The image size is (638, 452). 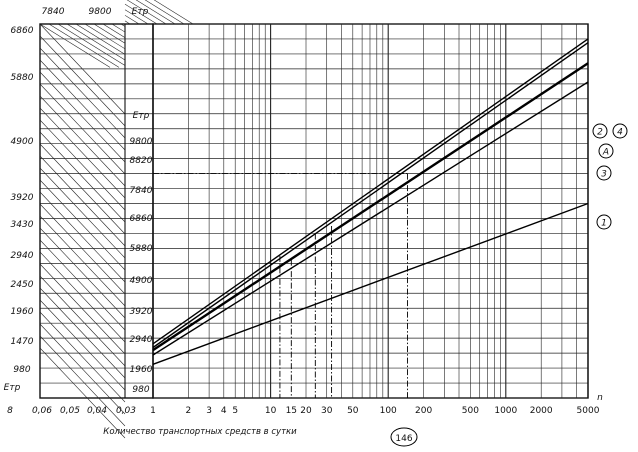 What do you see at coordinates (600, 398) in the screenshot?
I see `x-axis-end-label: n` at bounding box center [600, 398].